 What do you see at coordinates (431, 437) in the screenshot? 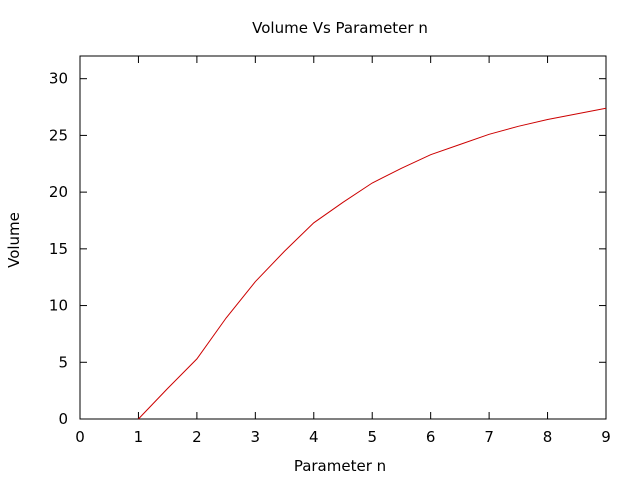
I see `x-tick-label: 6` at bounding box center [431, 437].